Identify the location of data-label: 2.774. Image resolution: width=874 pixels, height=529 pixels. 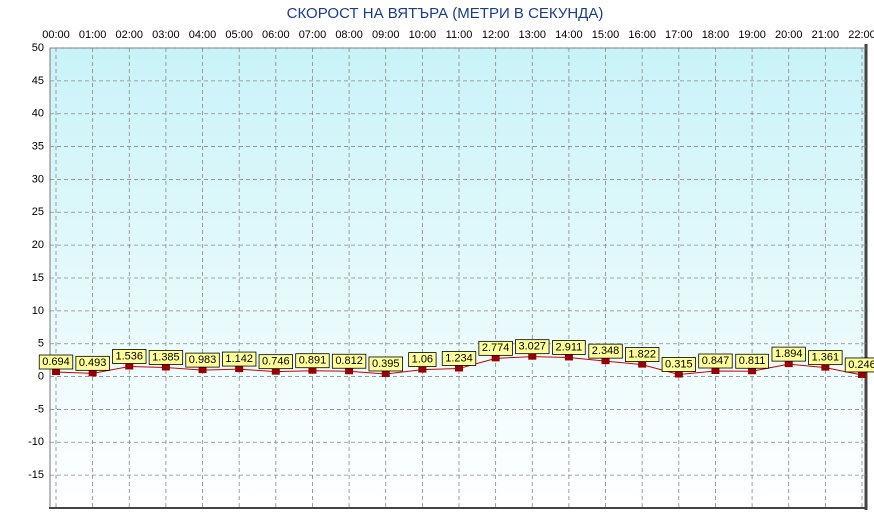
(495, 348).